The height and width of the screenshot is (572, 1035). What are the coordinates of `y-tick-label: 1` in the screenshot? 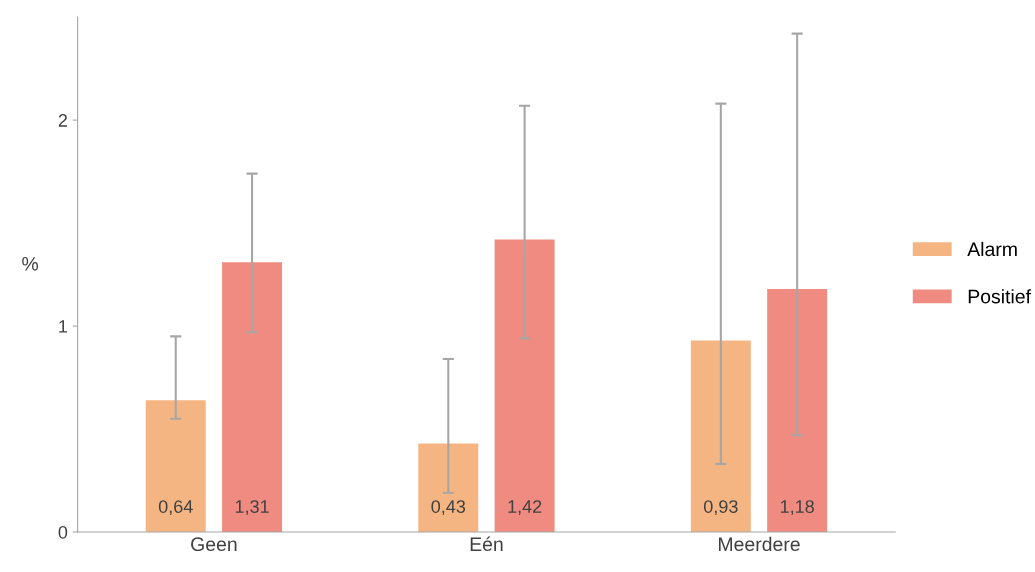 It's located at (63, 326).